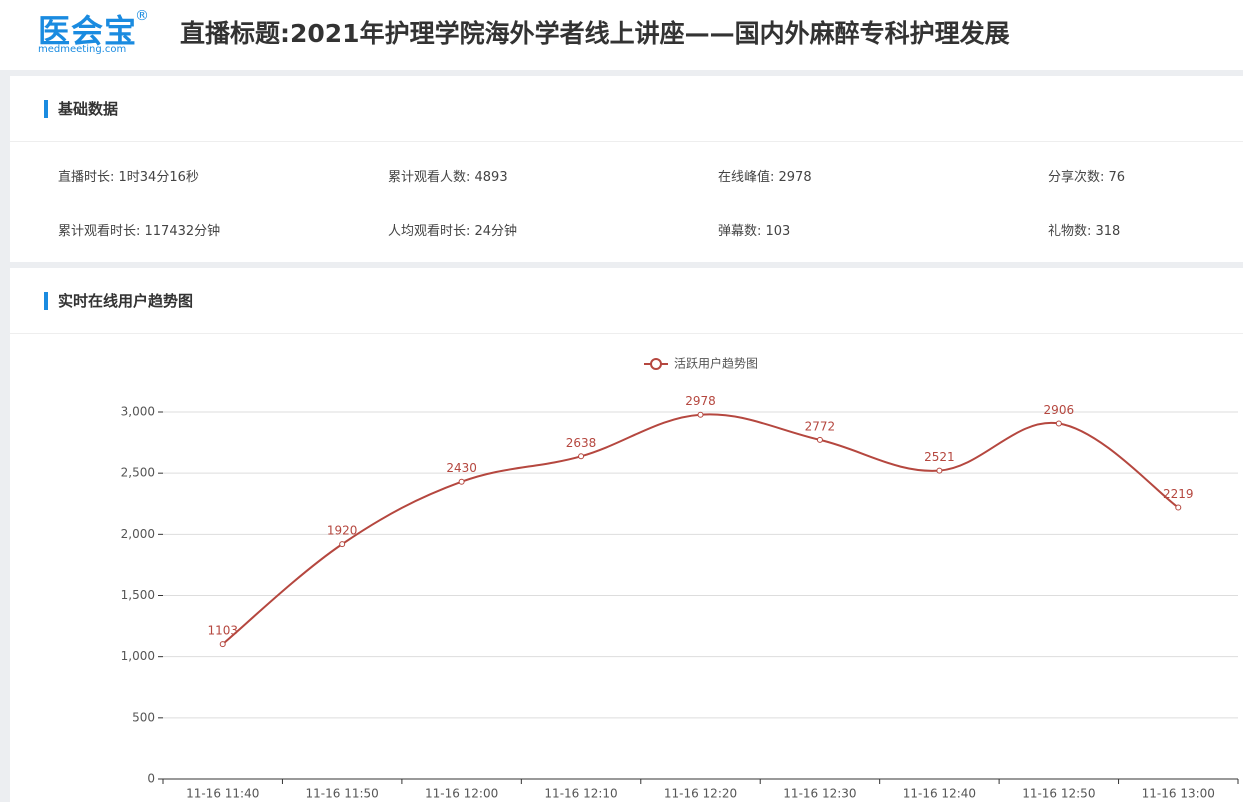 The height and width of the screenshot is (802, 1243). Describe the element at coordinates (222, 631) in the screenshot. I see `data-label: 1103` at that location.